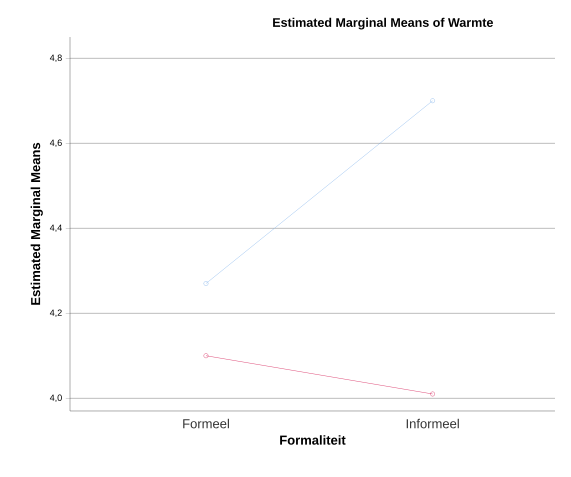 This screenshot has height=477, width=571. Describe the element at coordinates (313, 440) in the screenshot. I see `x-axis-title: Formaliteit` at that location.